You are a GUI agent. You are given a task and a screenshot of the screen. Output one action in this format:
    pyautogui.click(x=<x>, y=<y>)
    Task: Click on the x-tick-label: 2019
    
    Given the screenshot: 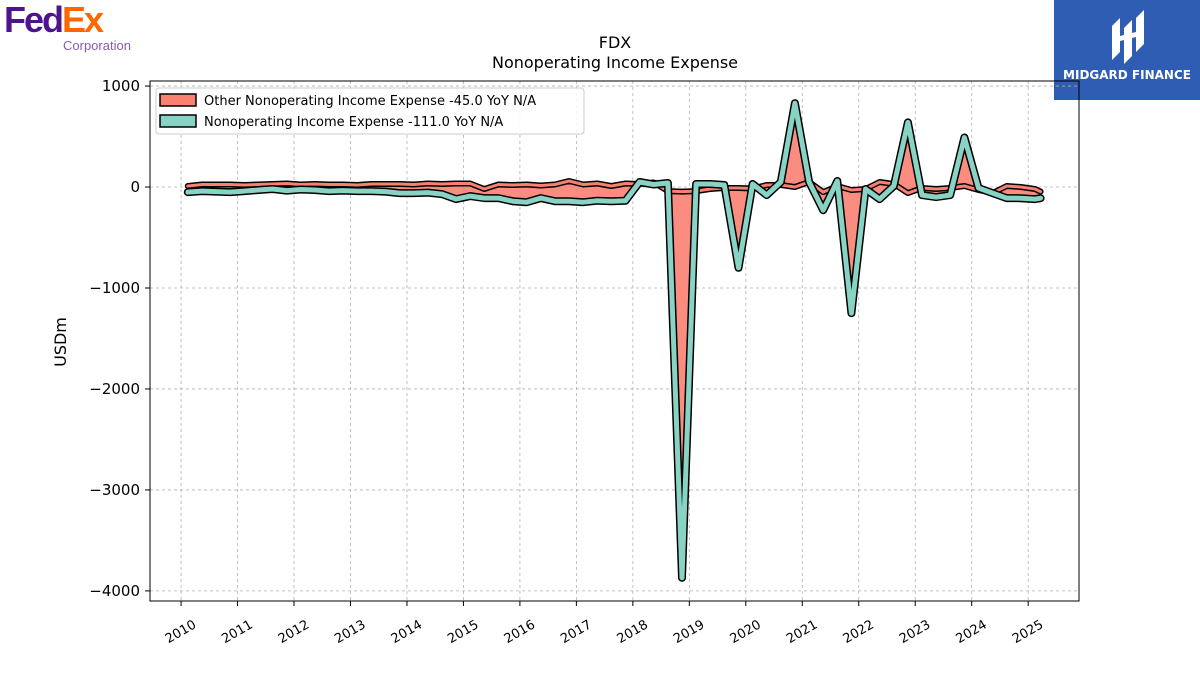 What is the action you would take?
    pyautogui.click(x=689, y=632)
    